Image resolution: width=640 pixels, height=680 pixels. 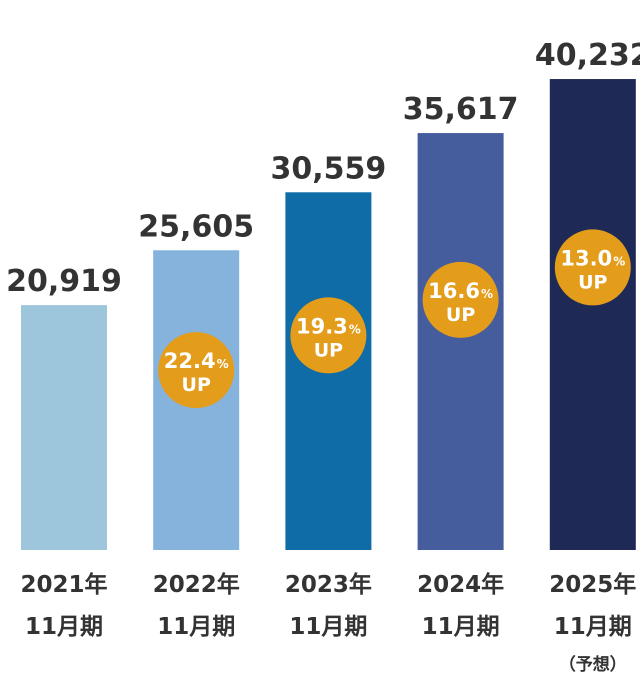 What do you see at coordinates (460, 315) in the screenshot?
I see `growth-up-label-4: UP` at bounding box center [460, 315].